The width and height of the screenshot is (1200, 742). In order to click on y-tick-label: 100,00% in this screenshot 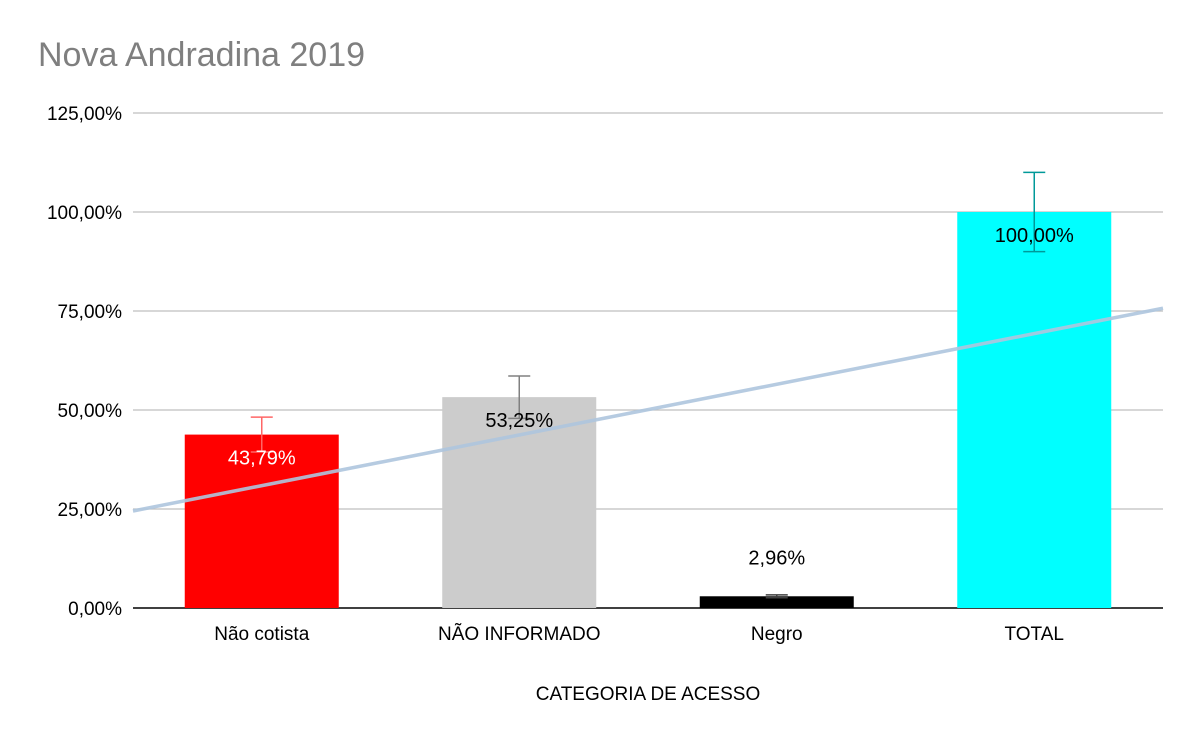, I will do `click(84, 213)`.